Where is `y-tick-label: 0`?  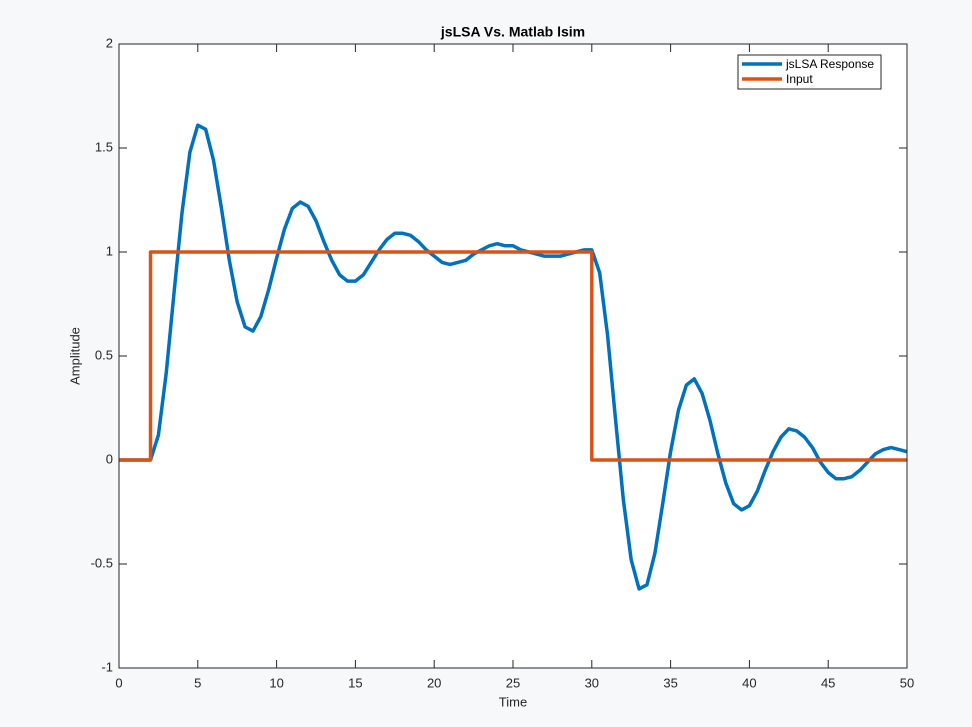 y-tick-label: 0 is located at coordinates (109, 458).